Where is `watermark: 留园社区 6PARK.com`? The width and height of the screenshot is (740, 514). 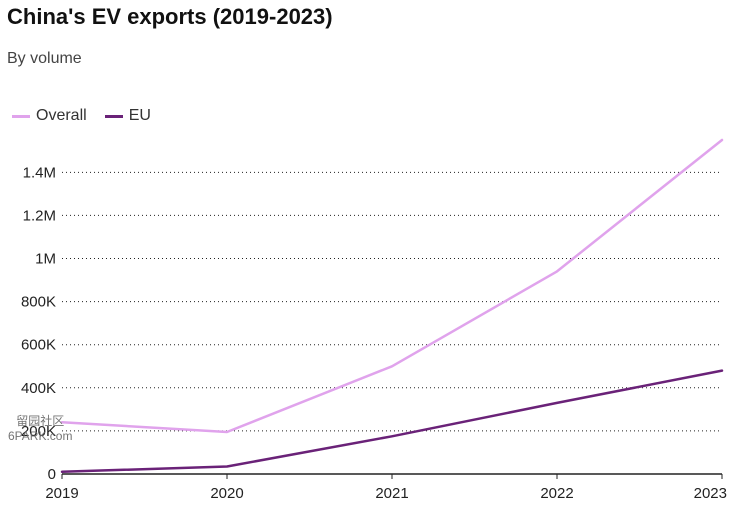
watermark: 留园社区 6PARK.com is located at coordinates (40, 429).